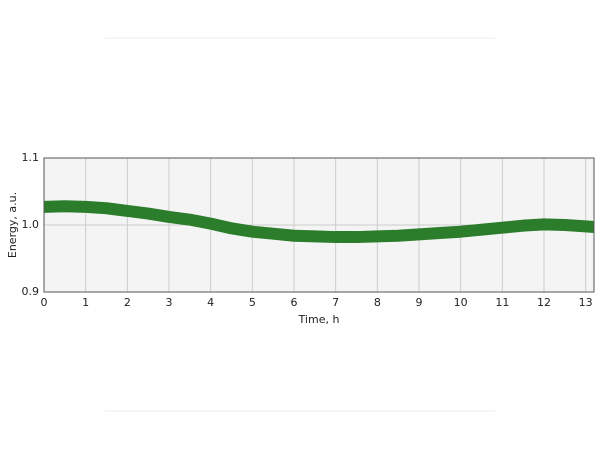 The image size is (600, 454). What do you see at coordinates (461, 302) in the screenshot?
I see `x-tick-label: 10` at bounding box center [461, 302].